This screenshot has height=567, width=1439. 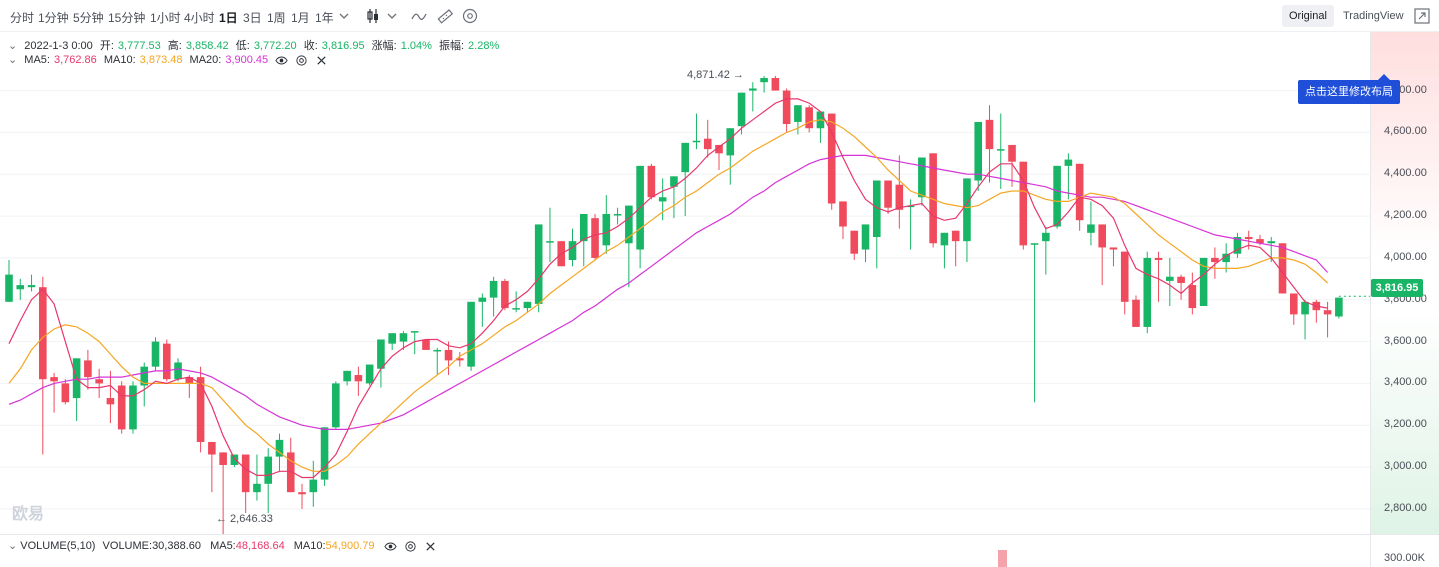 What do you see at coordinates (1308, 16) in the screenshot?
I see `view-original-button: Original` at bounding box center [1308, 16].